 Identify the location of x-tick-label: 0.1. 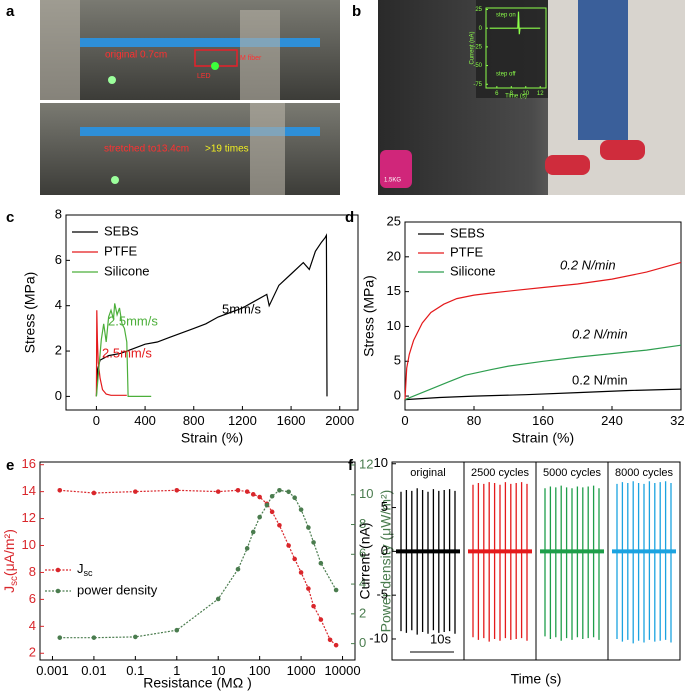
(135, 670).